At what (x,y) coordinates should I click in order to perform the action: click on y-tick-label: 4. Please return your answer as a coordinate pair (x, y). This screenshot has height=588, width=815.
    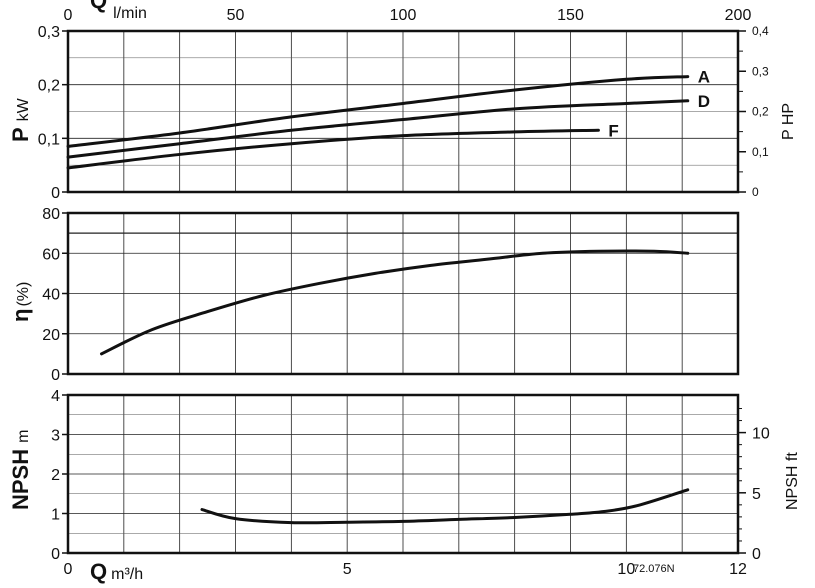
    Looking at the image, I should click on (55, 396).